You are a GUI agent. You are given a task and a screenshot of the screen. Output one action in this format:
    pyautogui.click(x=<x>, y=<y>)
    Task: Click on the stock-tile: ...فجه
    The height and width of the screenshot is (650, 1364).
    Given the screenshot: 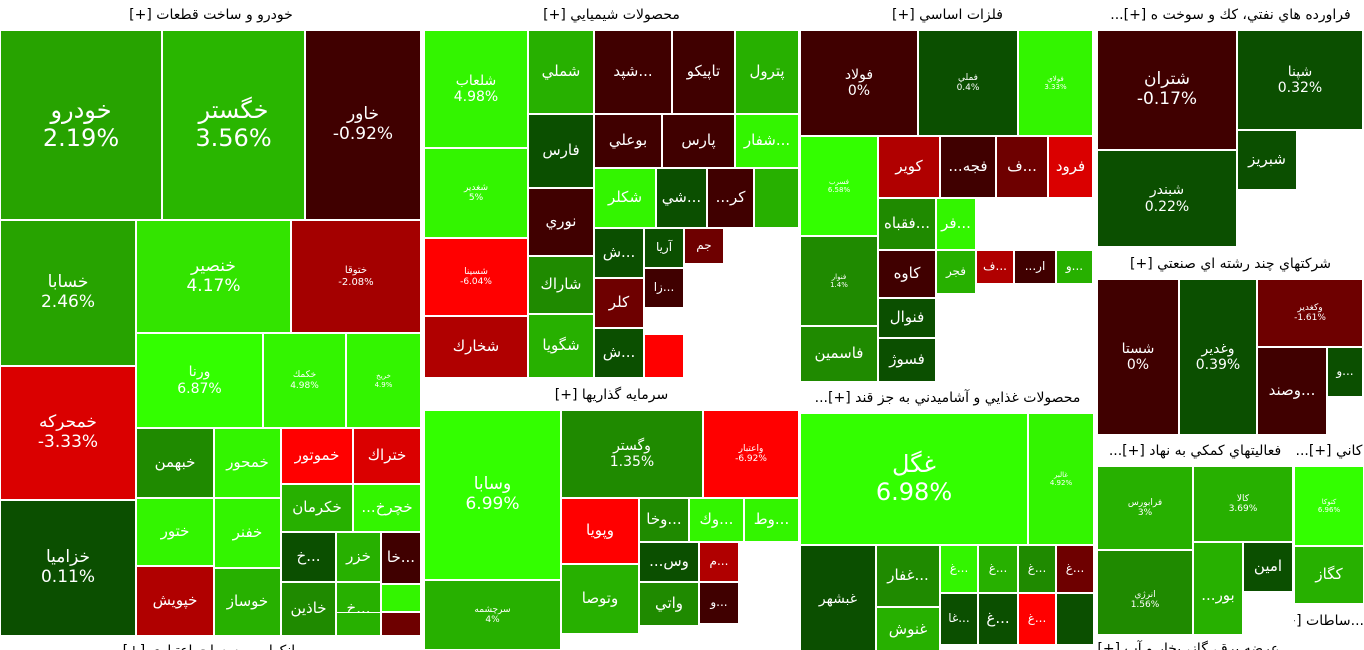 What is the action you would take?
    pyautogui.click(x=968, y=167)
    